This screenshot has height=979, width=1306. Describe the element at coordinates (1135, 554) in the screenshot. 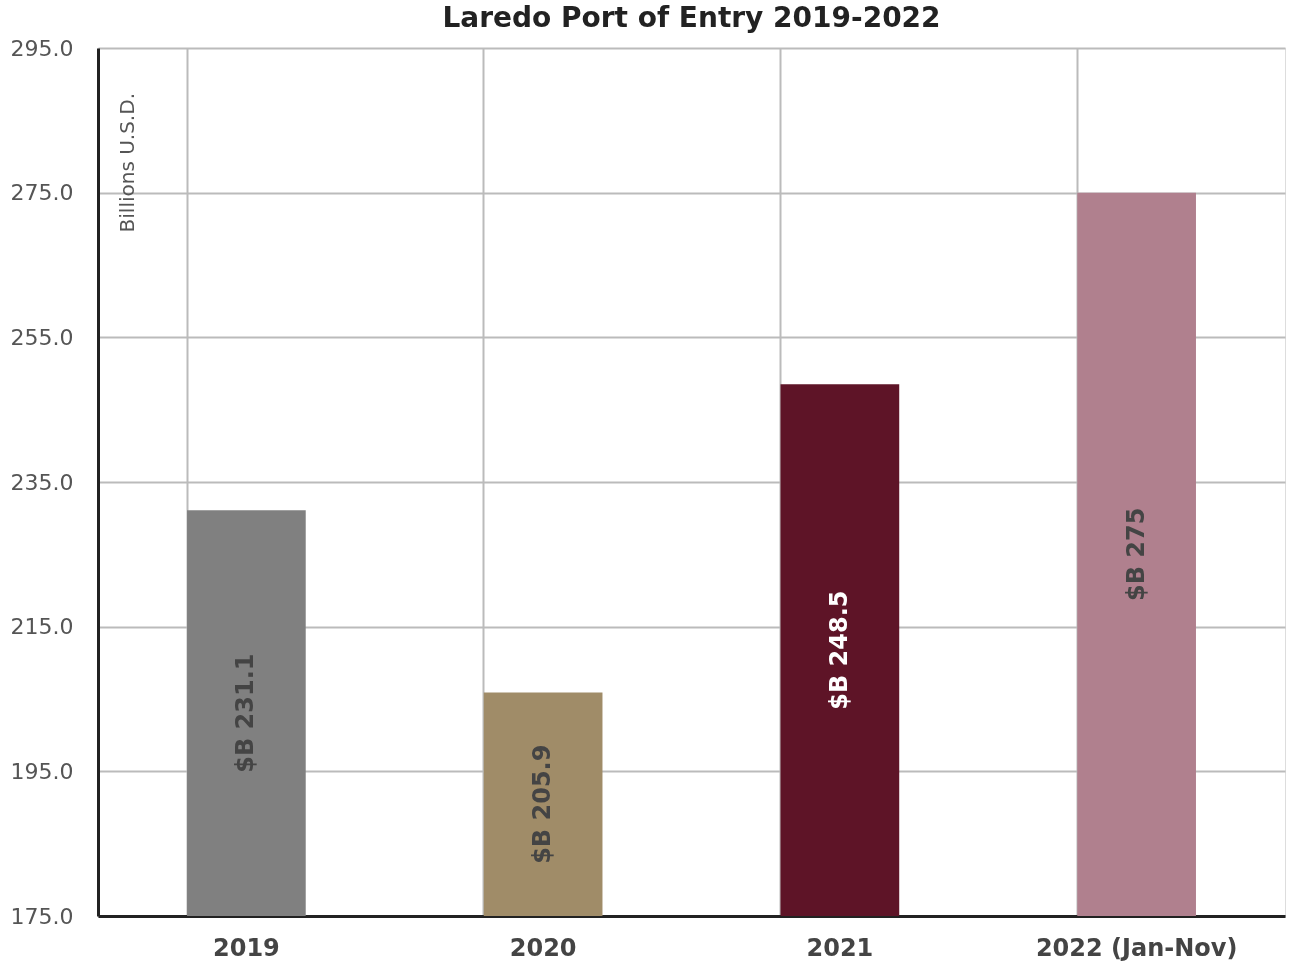

I see `data-label: $B 275` at that location.